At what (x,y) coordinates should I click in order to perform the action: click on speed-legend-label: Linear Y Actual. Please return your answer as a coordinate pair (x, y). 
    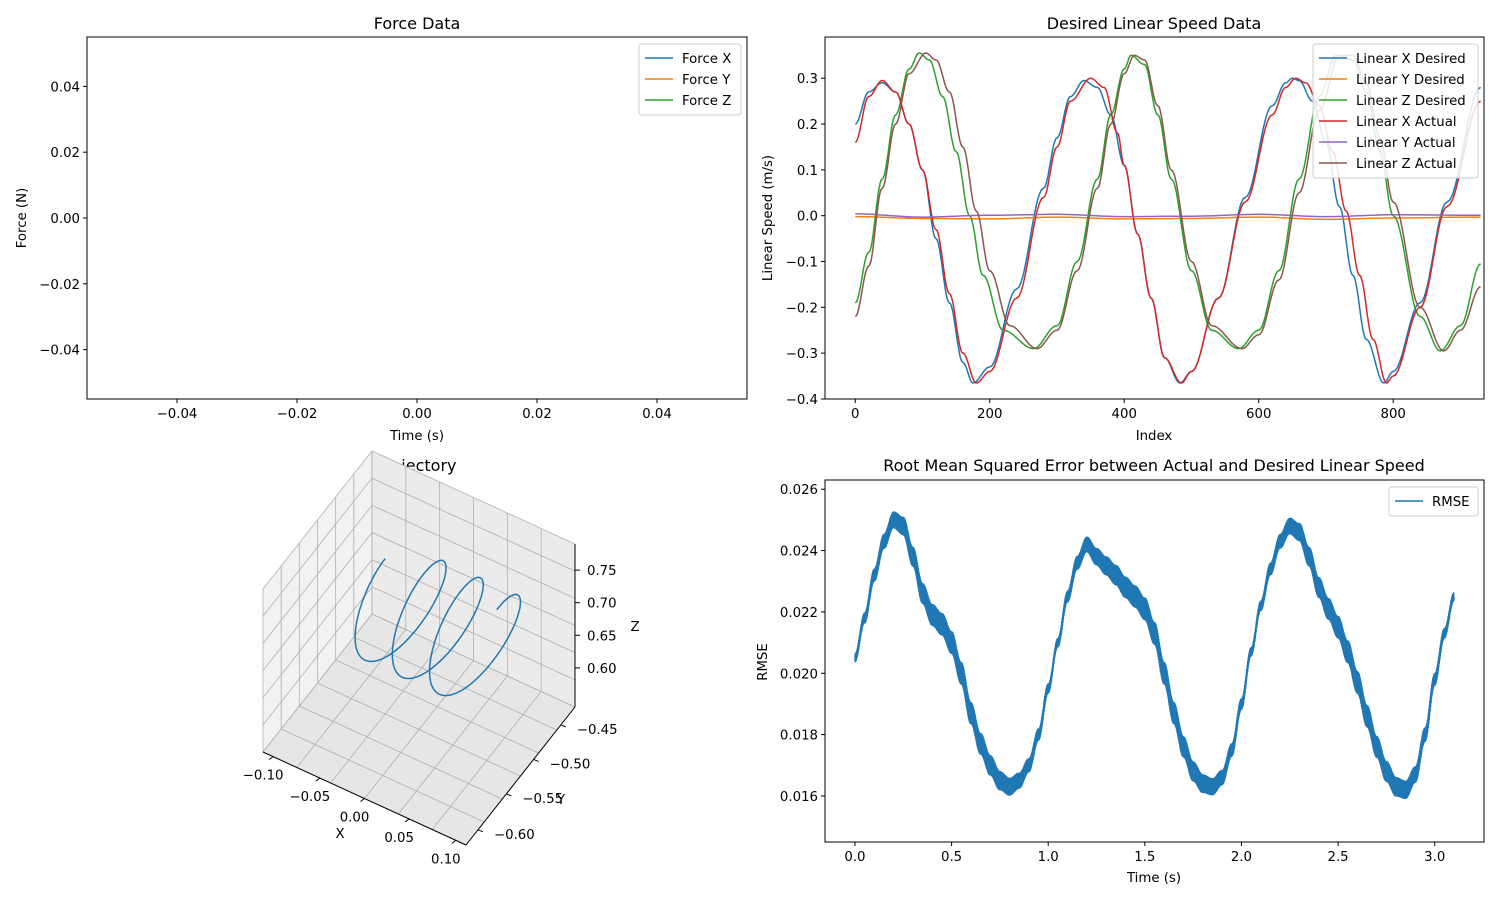
    Looking at the image, I should click on (1406, 143).